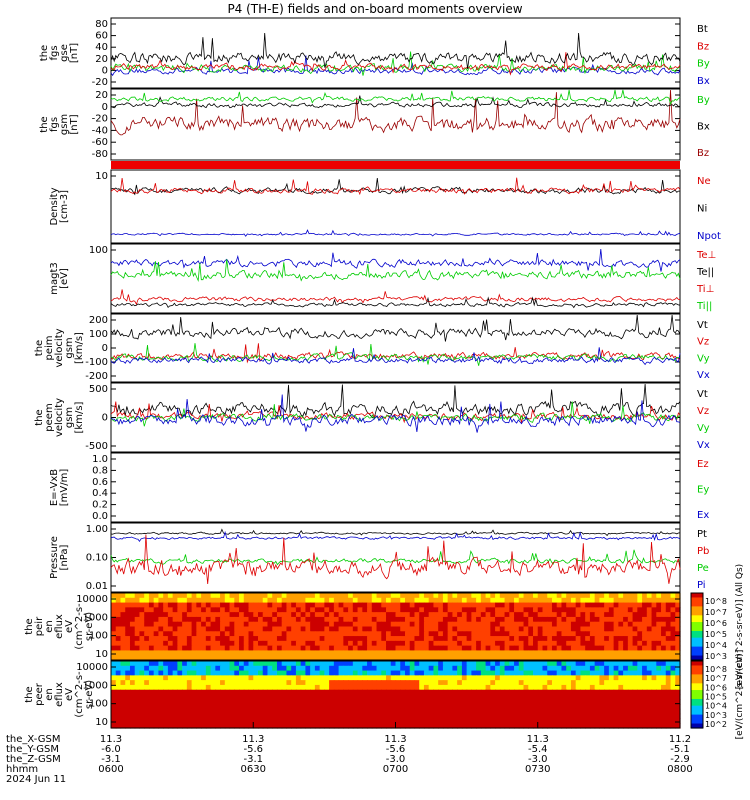 The image size is (750, 800). What do you see at coordinates (703, 358) in the screenshot?
I see `svg-text: Vy` at bounding box center [703, 358].